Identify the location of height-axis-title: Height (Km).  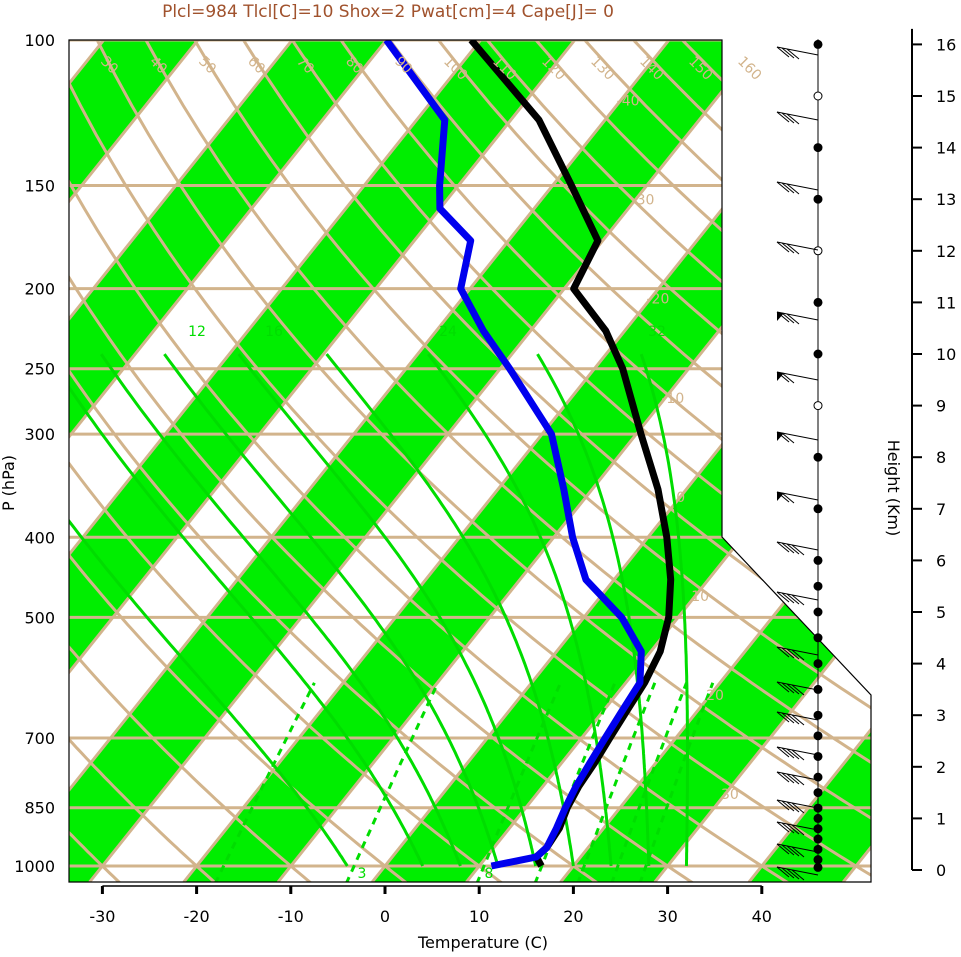
(893, 488).